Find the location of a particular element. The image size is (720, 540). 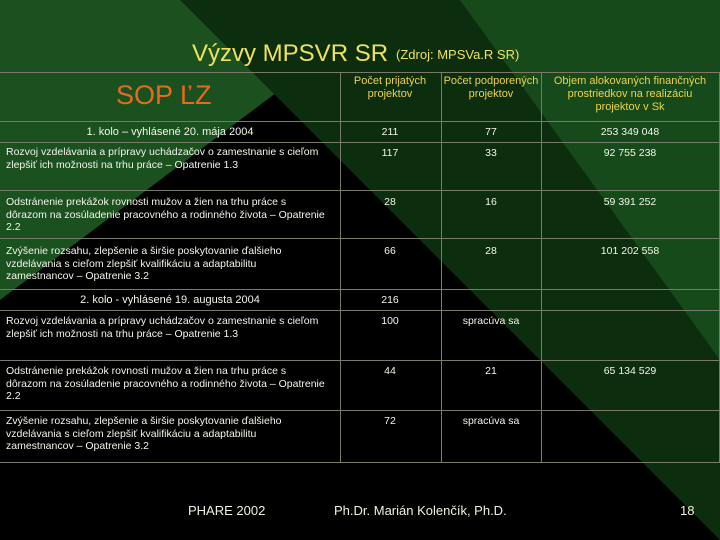

header-supported: Počet podporených projektov is located at coordinates (491, 87).